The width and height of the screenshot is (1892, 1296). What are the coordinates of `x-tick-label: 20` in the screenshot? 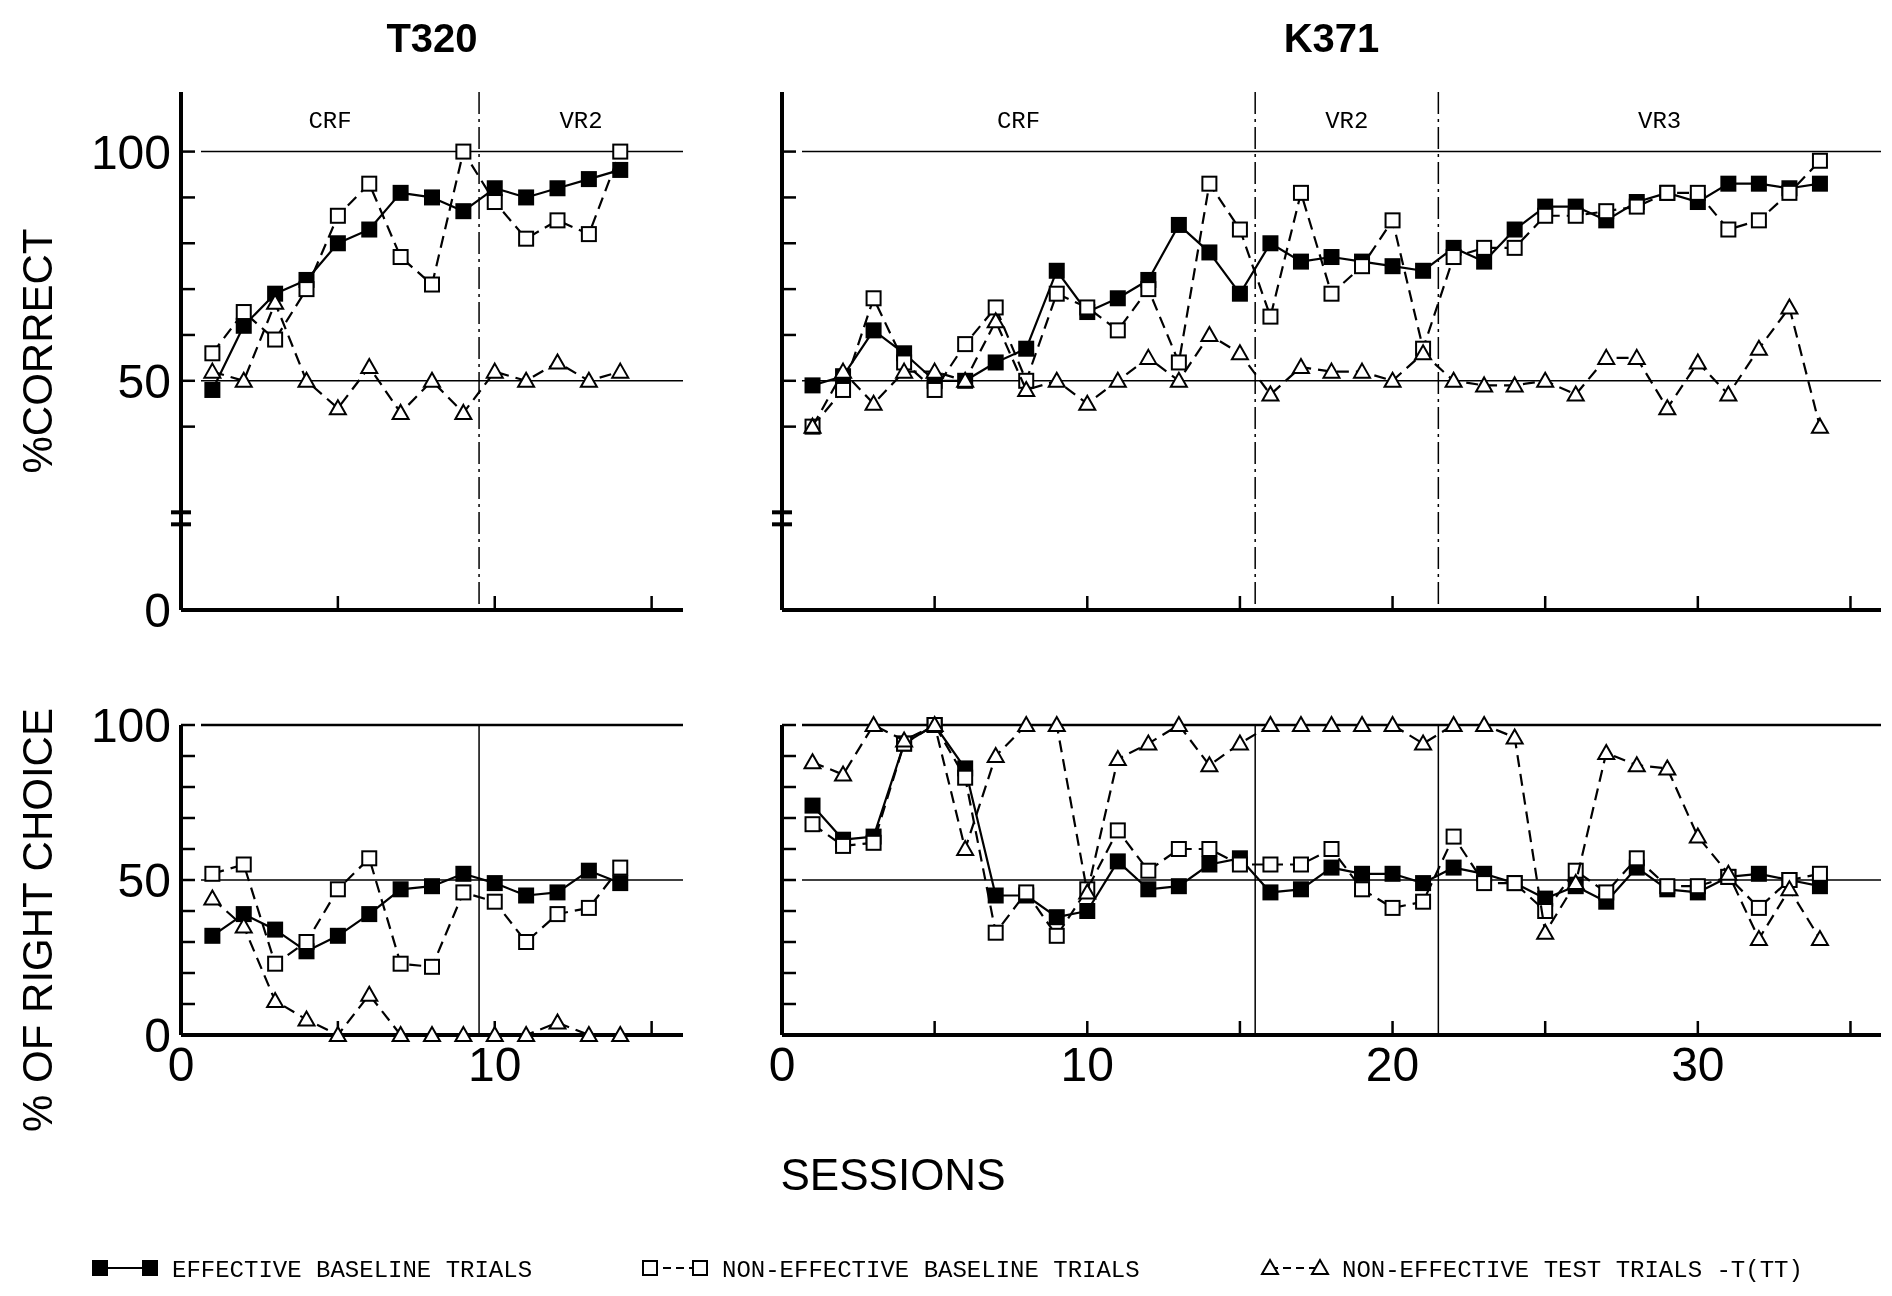 It's located at (1392, 1064).